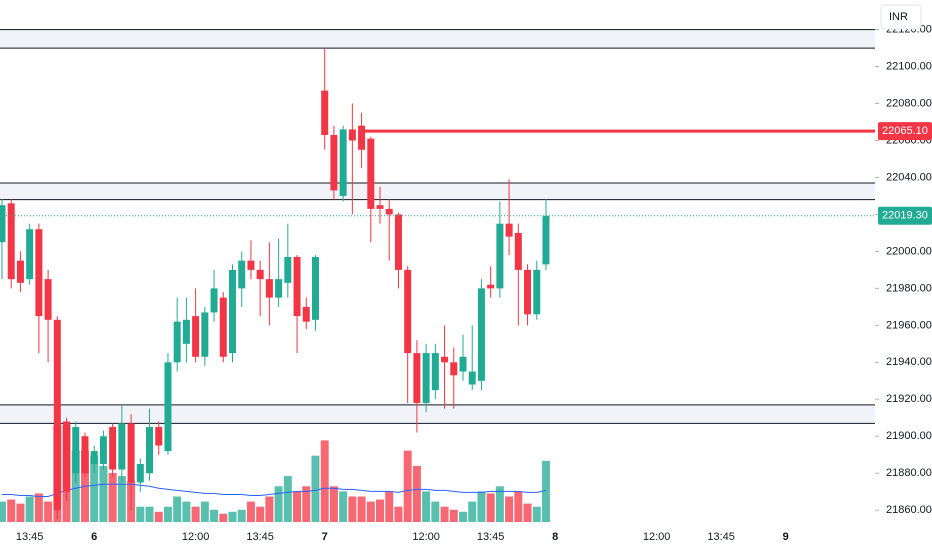 Image resolution: width=932 pixels, height=550 pixels. I want to click on currency-box, so click(901, 17).